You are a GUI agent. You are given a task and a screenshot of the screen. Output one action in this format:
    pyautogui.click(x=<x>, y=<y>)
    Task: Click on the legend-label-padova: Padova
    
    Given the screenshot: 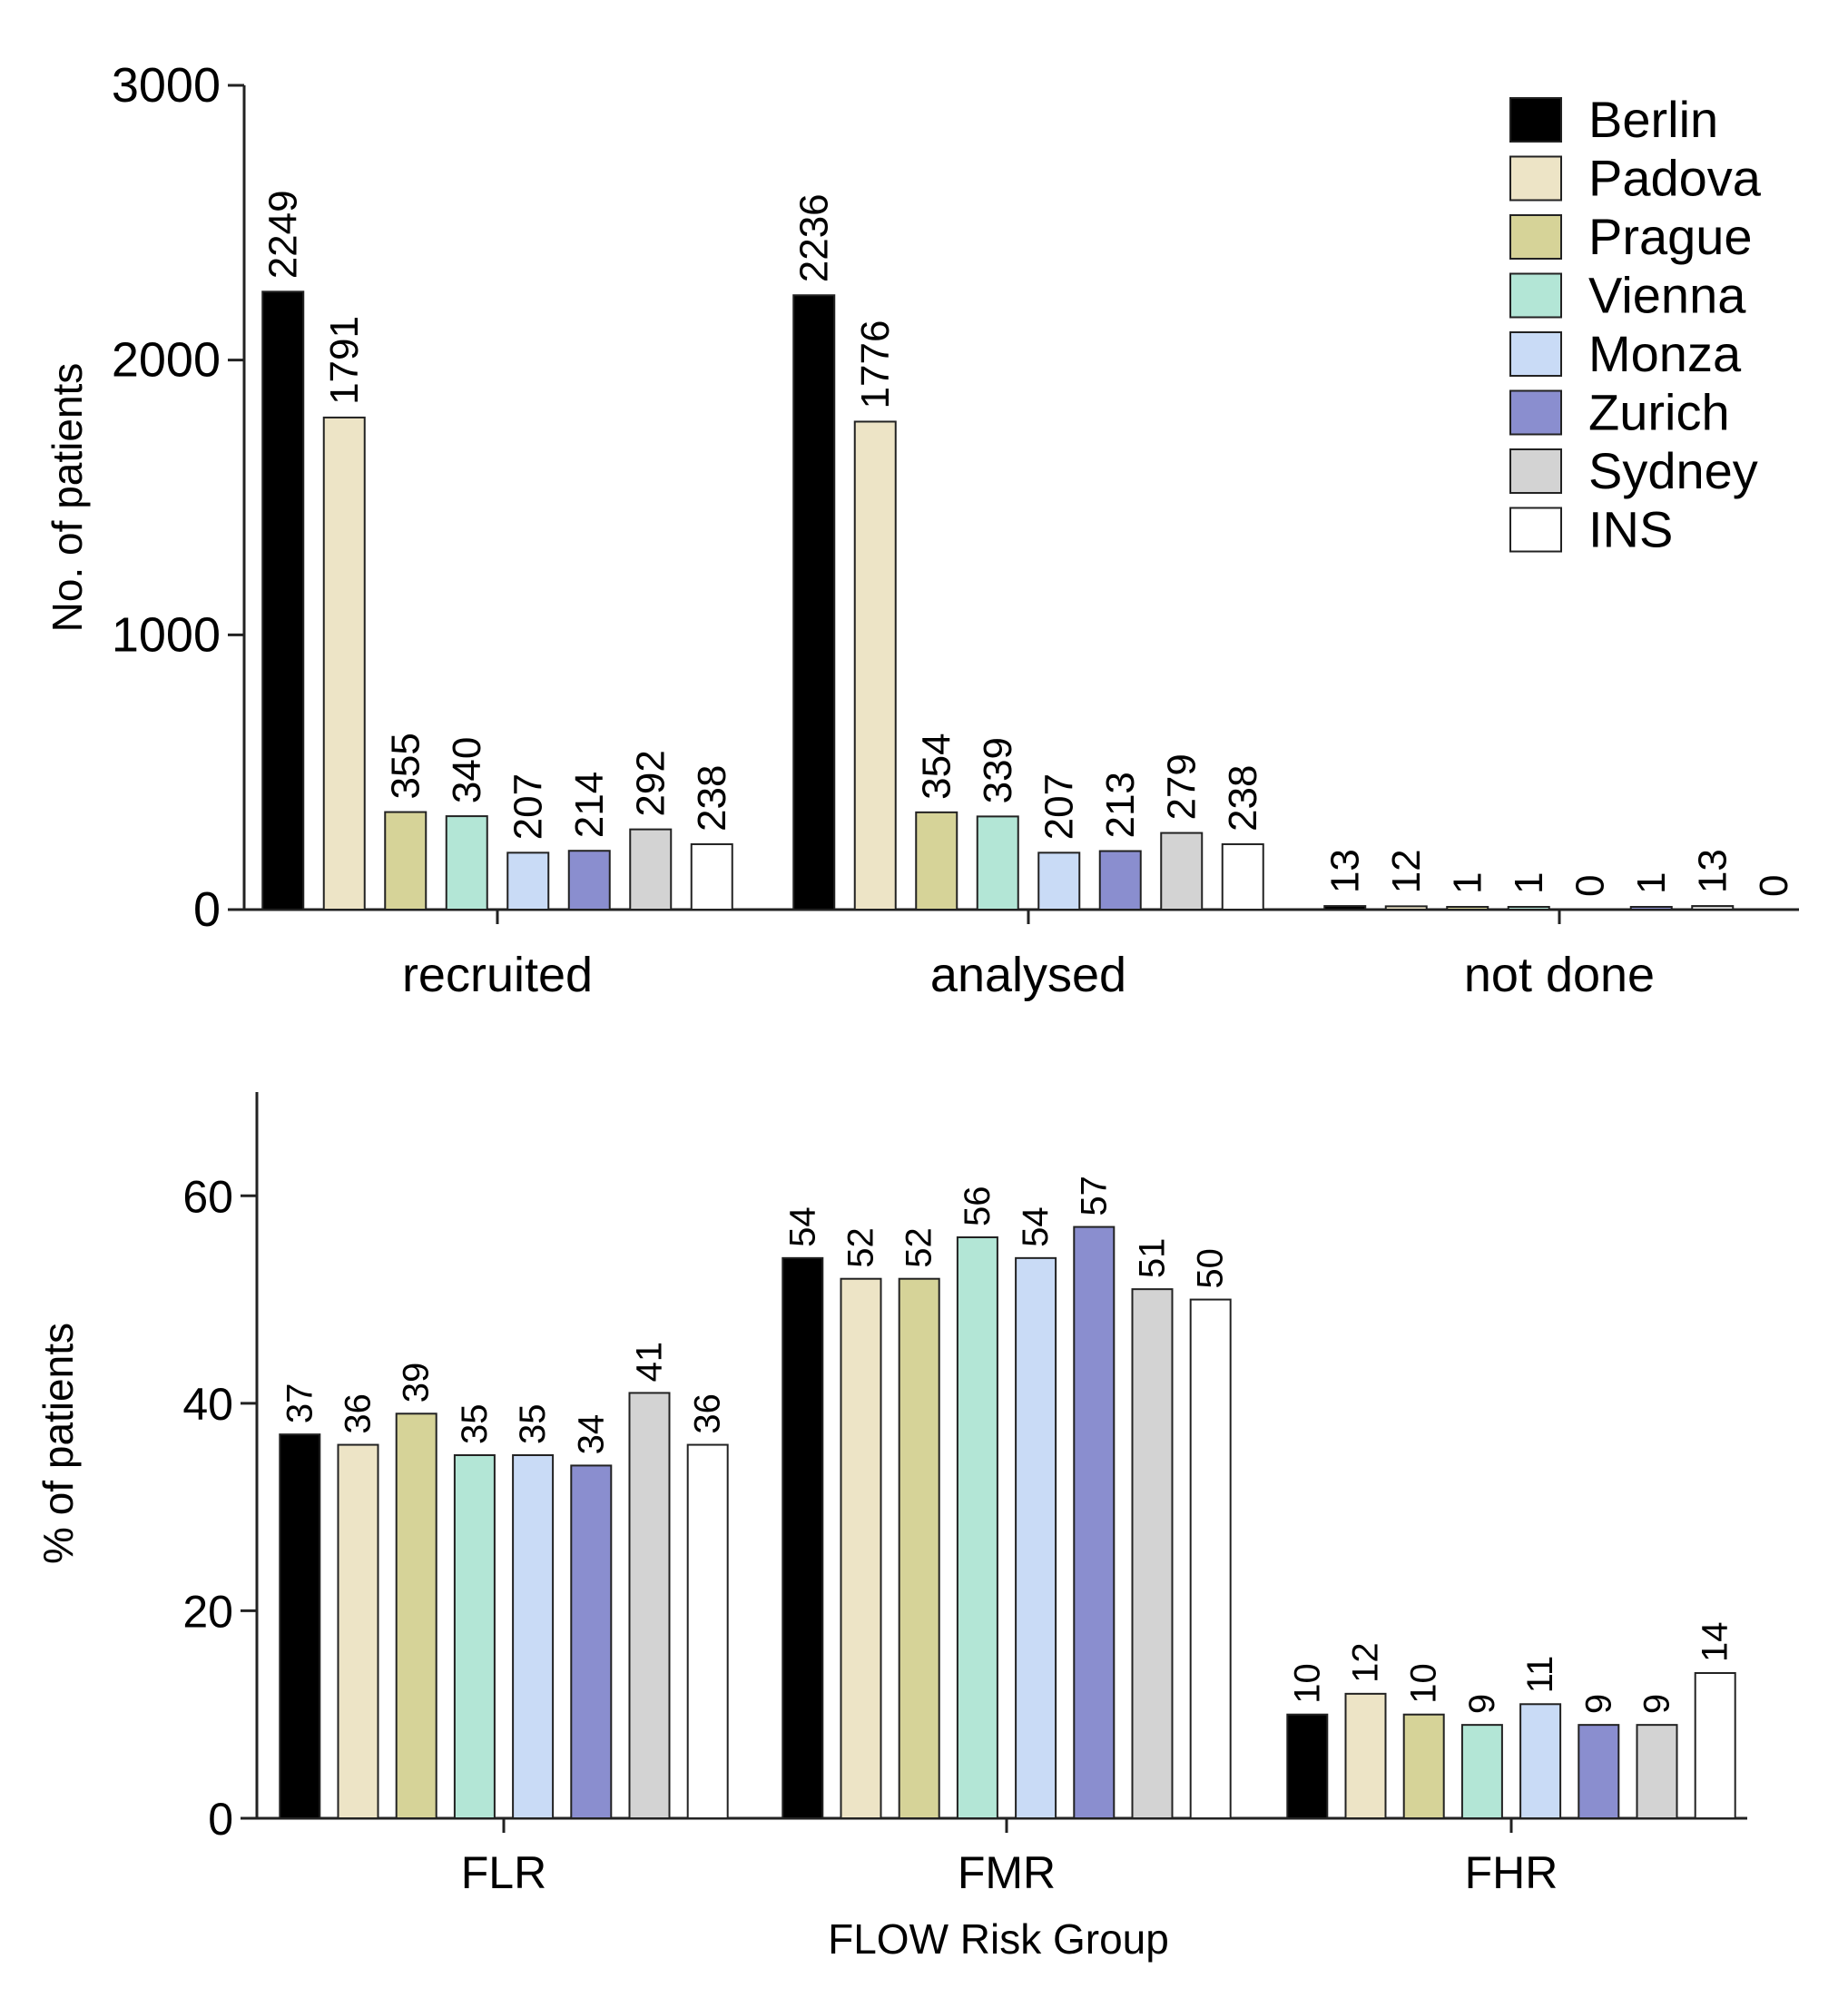 What is the action you would take?
    pyautogui.click(x=1675, y=178)
    